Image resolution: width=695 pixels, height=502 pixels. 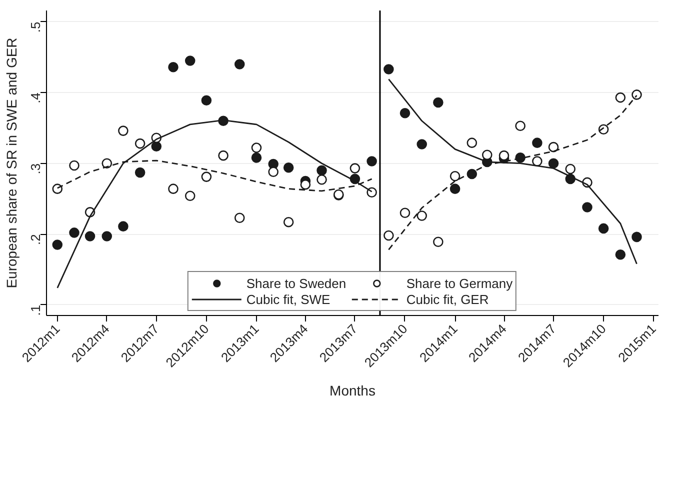 I want to click on legend-label: Share to Germany, so click(x=459, y=283).